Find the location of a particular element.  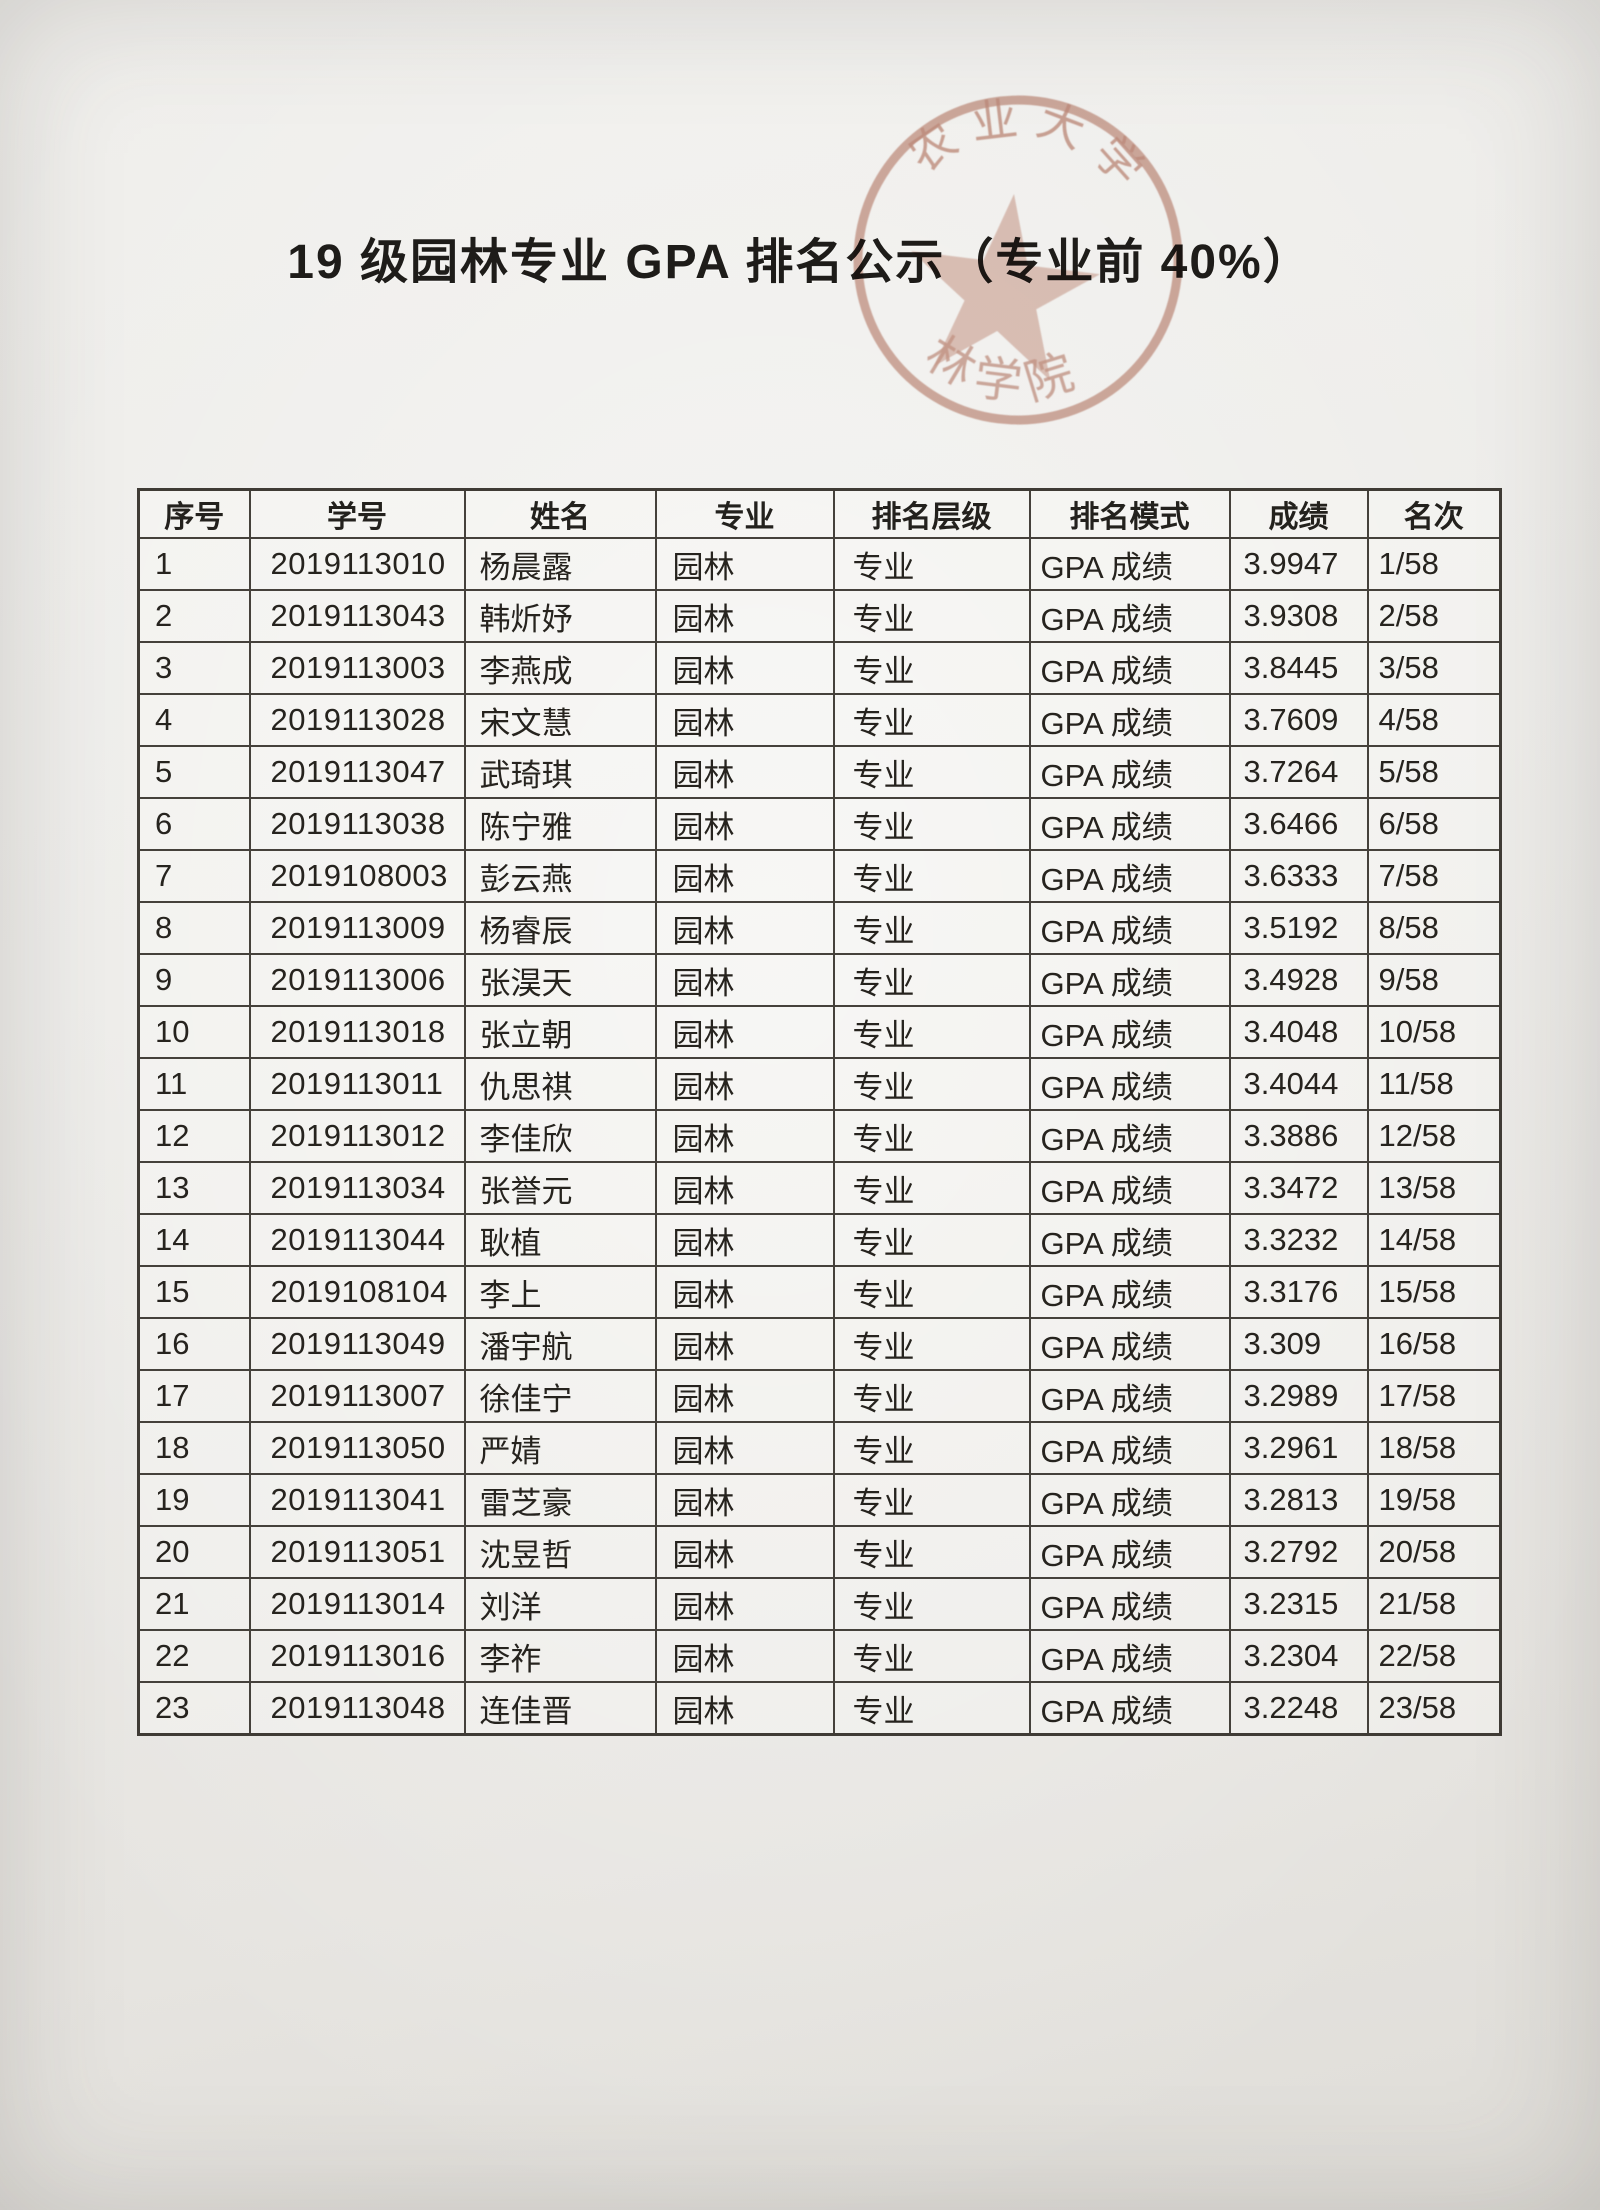

cell-score: 3.2315 is located at coordinates (1298, 1604).